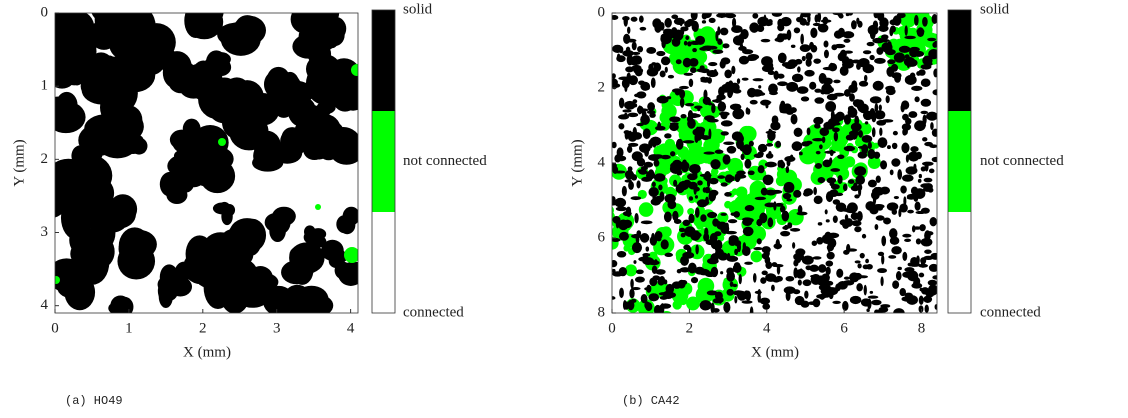 This screenshot has height=418, width=1128. I want to click on x-tick-label: 6, so click(844, 328).